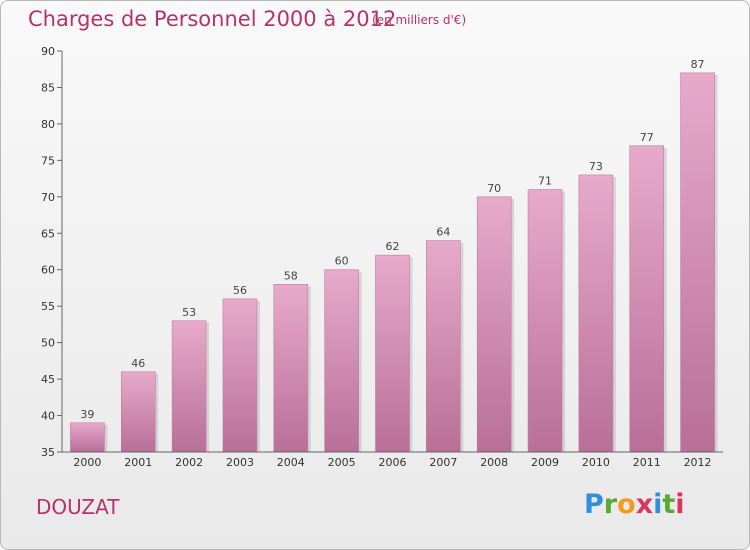 The width and height of the screenshot is (750, 550). I want to click on x-tick-label-2001: 2001, so click(138, 462).